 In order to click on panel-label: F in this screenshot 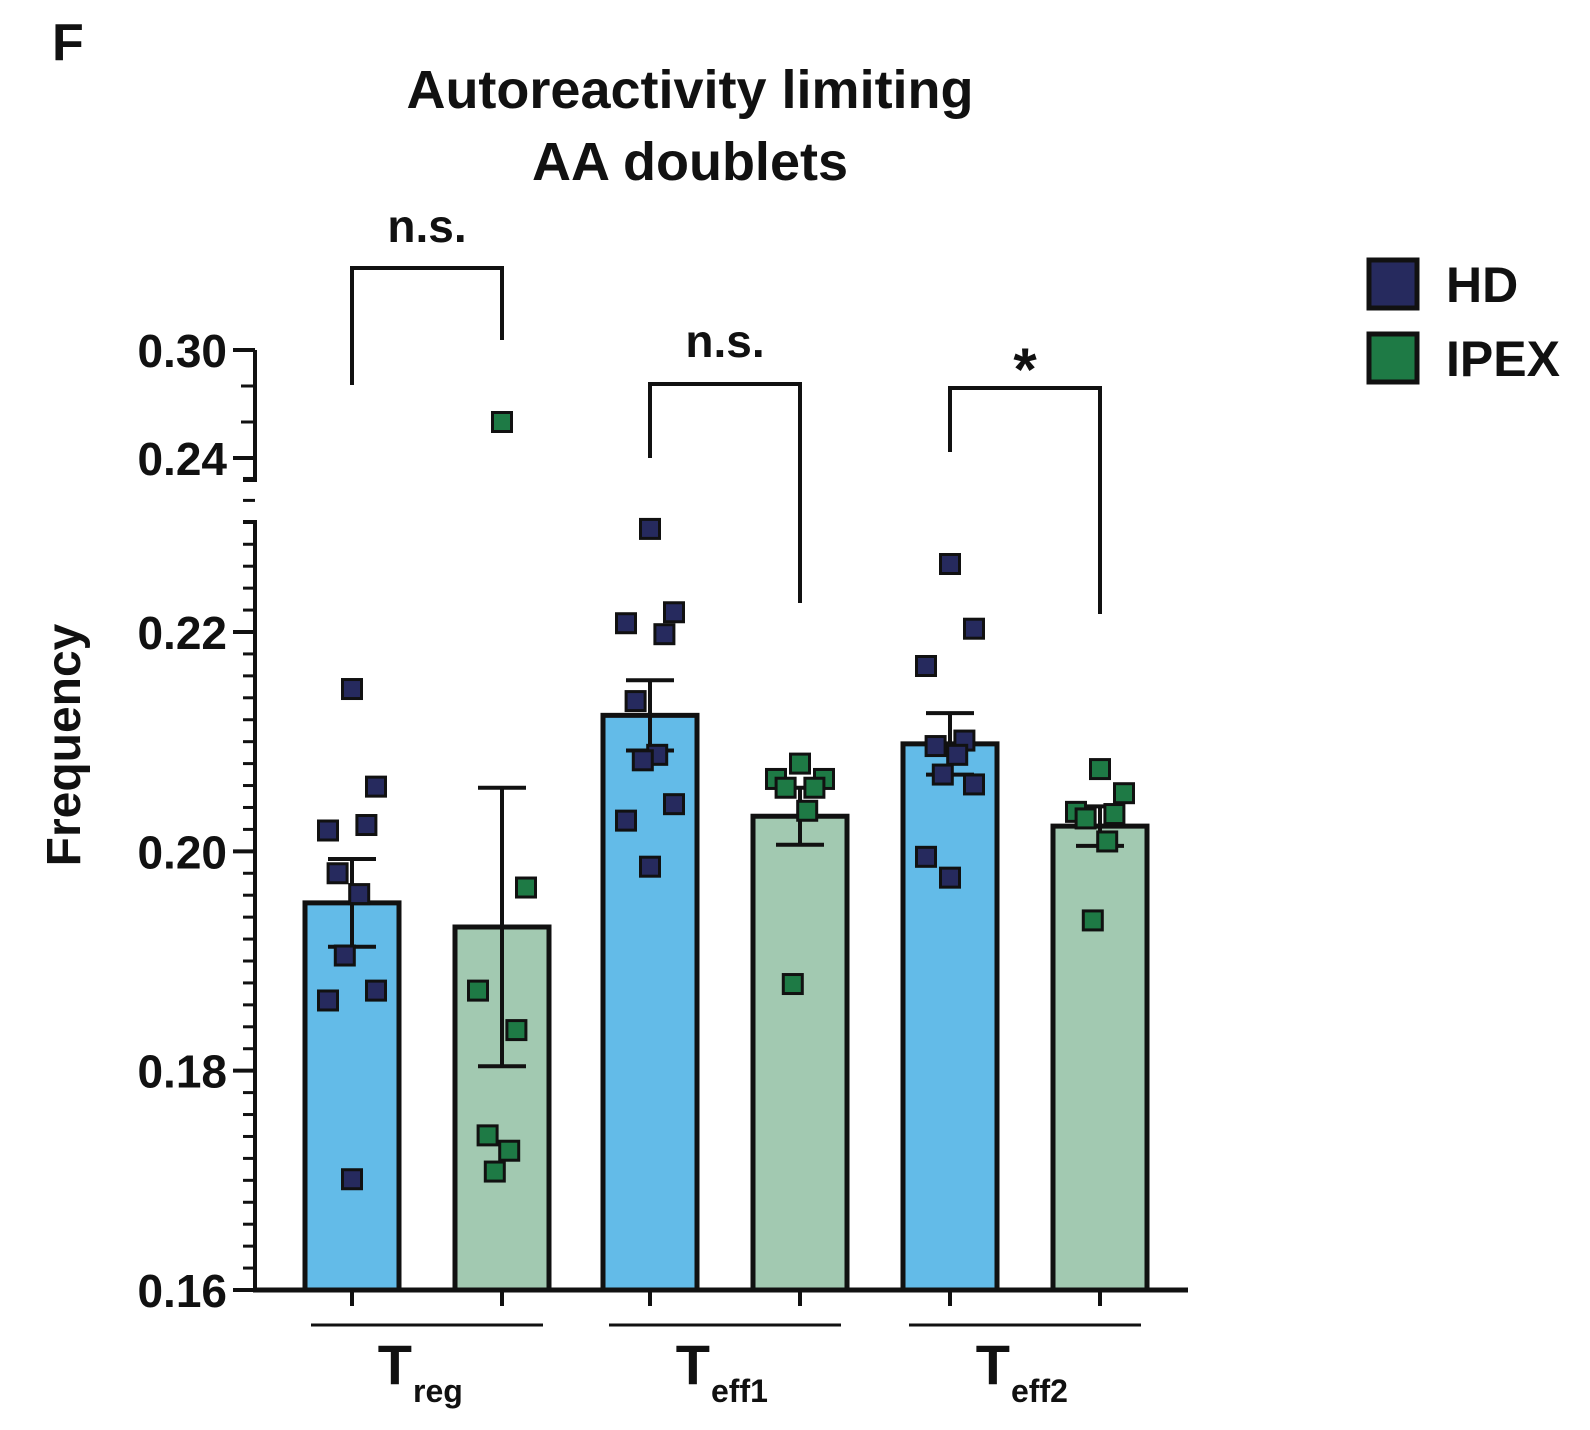, I will do `click(68, 43)`.